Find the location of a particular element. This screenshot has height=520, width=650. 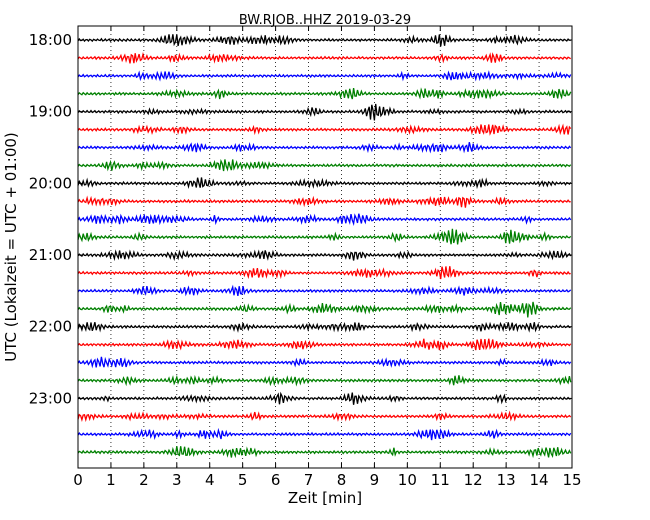

x-tick-label: 12 is located at coordinates (473, 480).